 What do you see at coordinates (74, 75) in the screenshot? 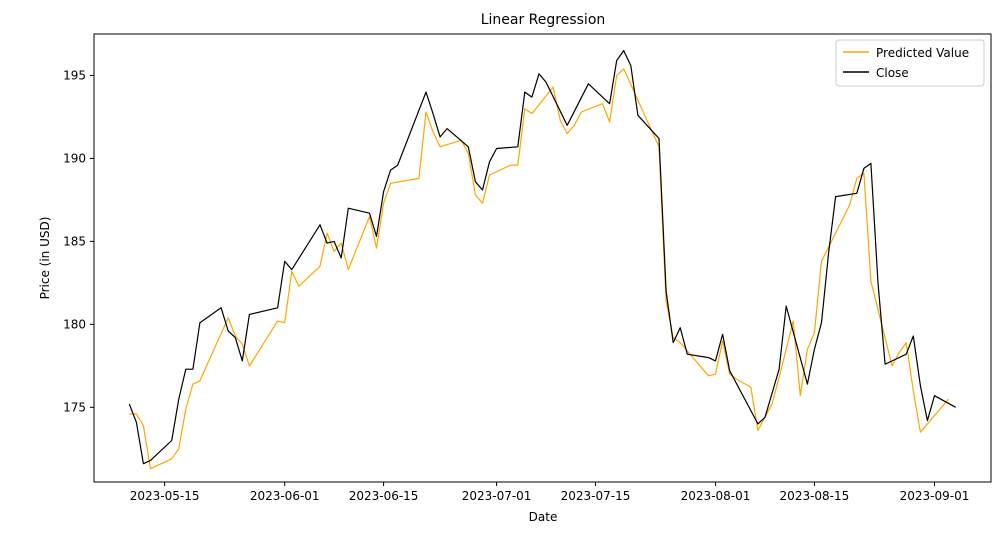
I see `y-tick-label: 195` at bounding box center [74, 75].